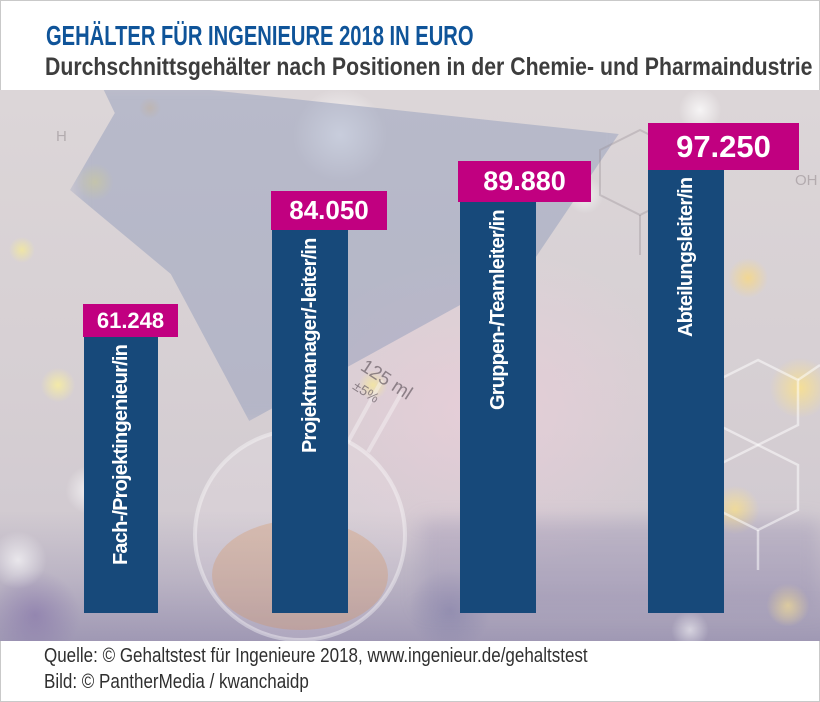 This screenshot has height=702, width=820. What do you see at coordinates (260, 35) in the screenshot?
I see `chart-title-text: GEHÄLTER FÜR INGENIEURE 2018 IN EURO` at bounding box center [260, 35].